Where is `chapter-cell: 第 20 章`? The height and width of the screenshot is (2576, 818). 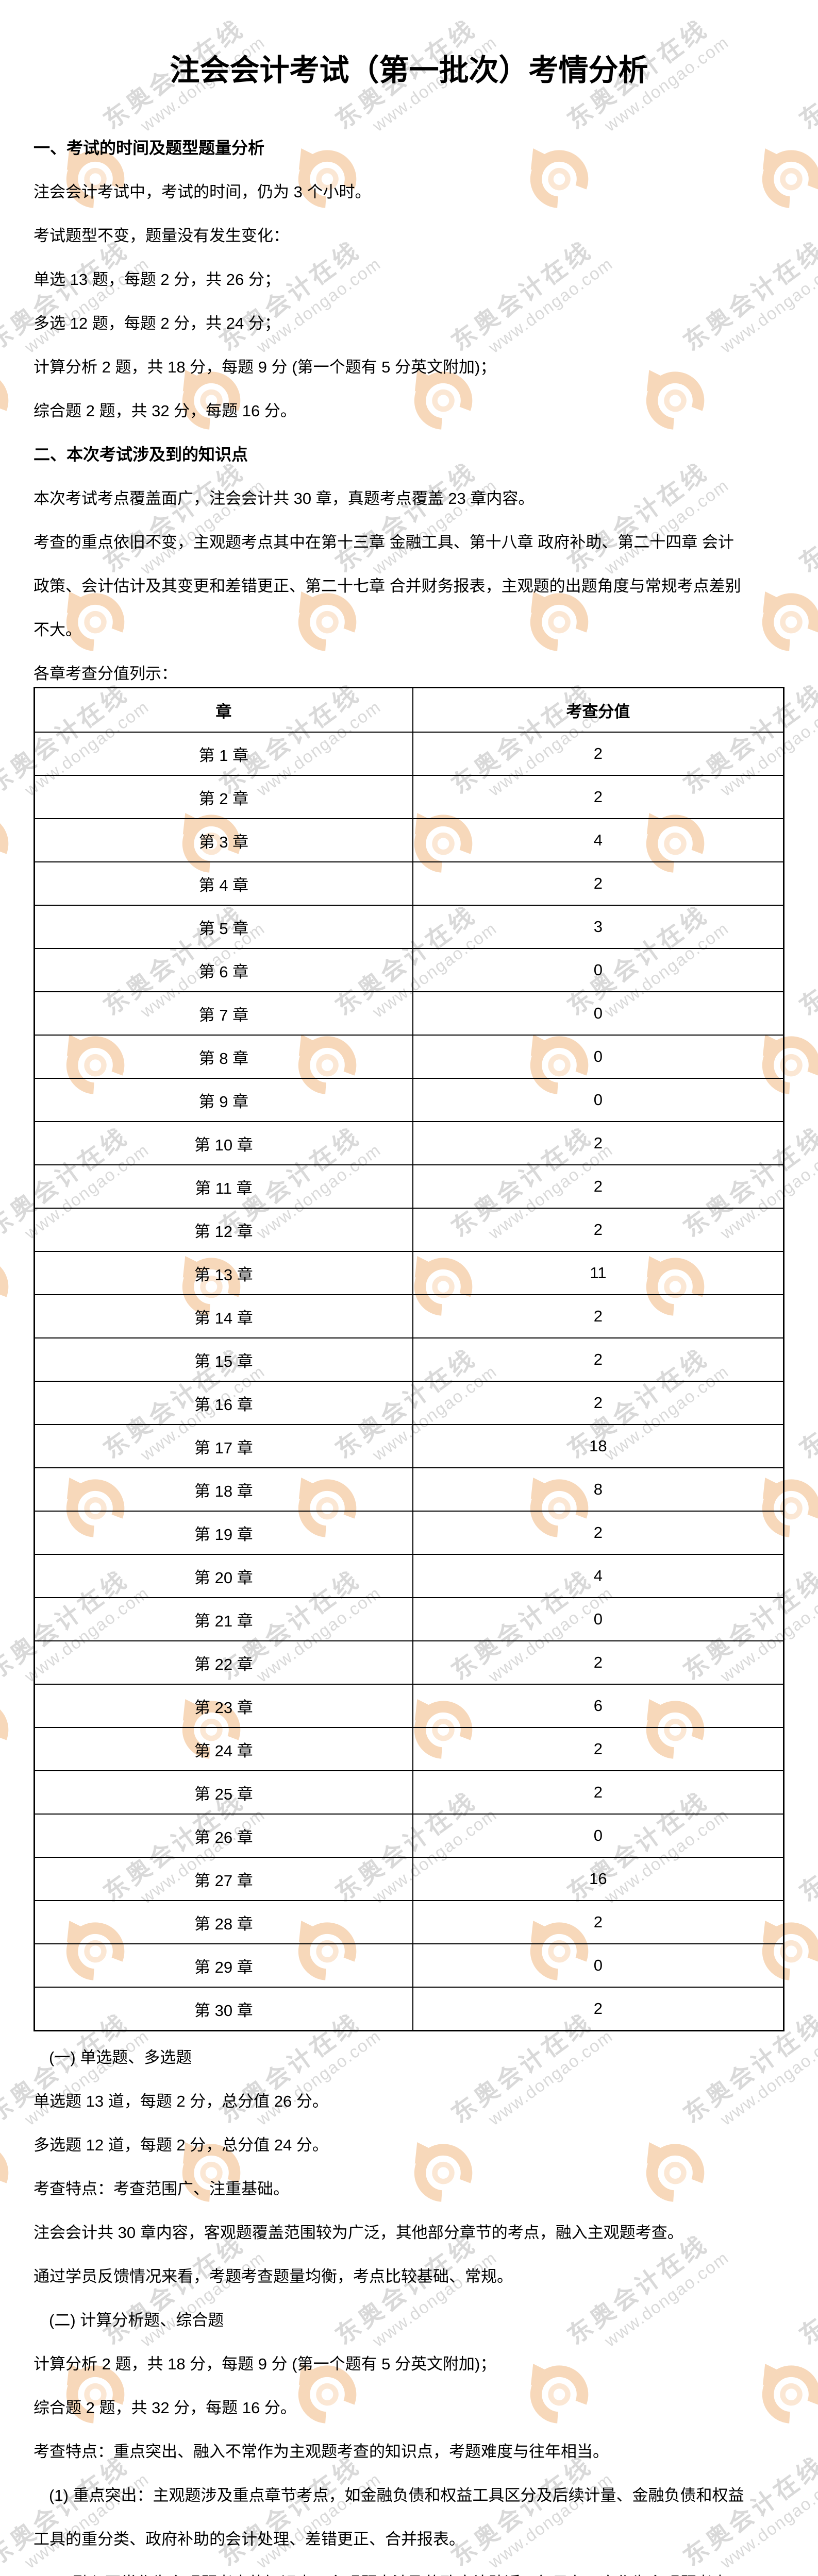 chapter-cell: 第 20 章 is located at coordinates (223, 1576).